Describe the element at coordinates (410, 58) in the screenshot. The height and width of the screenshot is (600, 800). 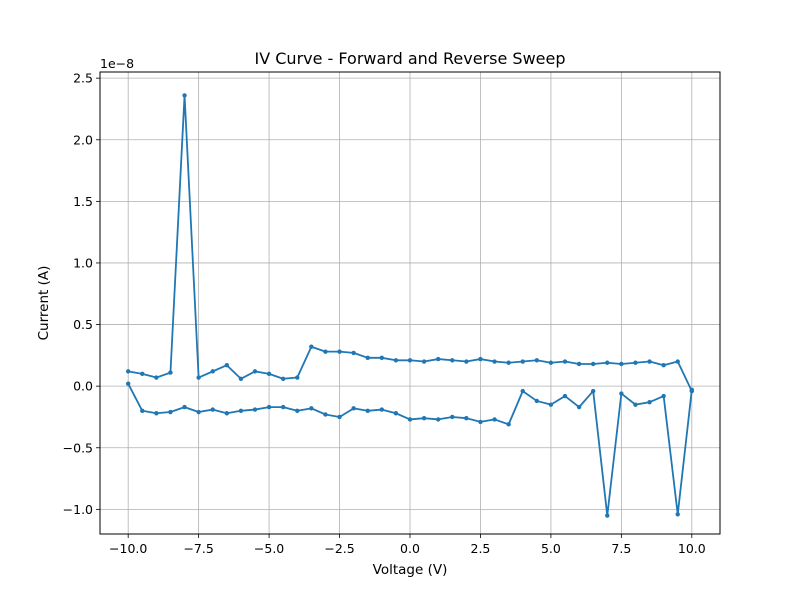
I see `chart-title: IV Curve - Forward and Reverse Sweep` at that location.